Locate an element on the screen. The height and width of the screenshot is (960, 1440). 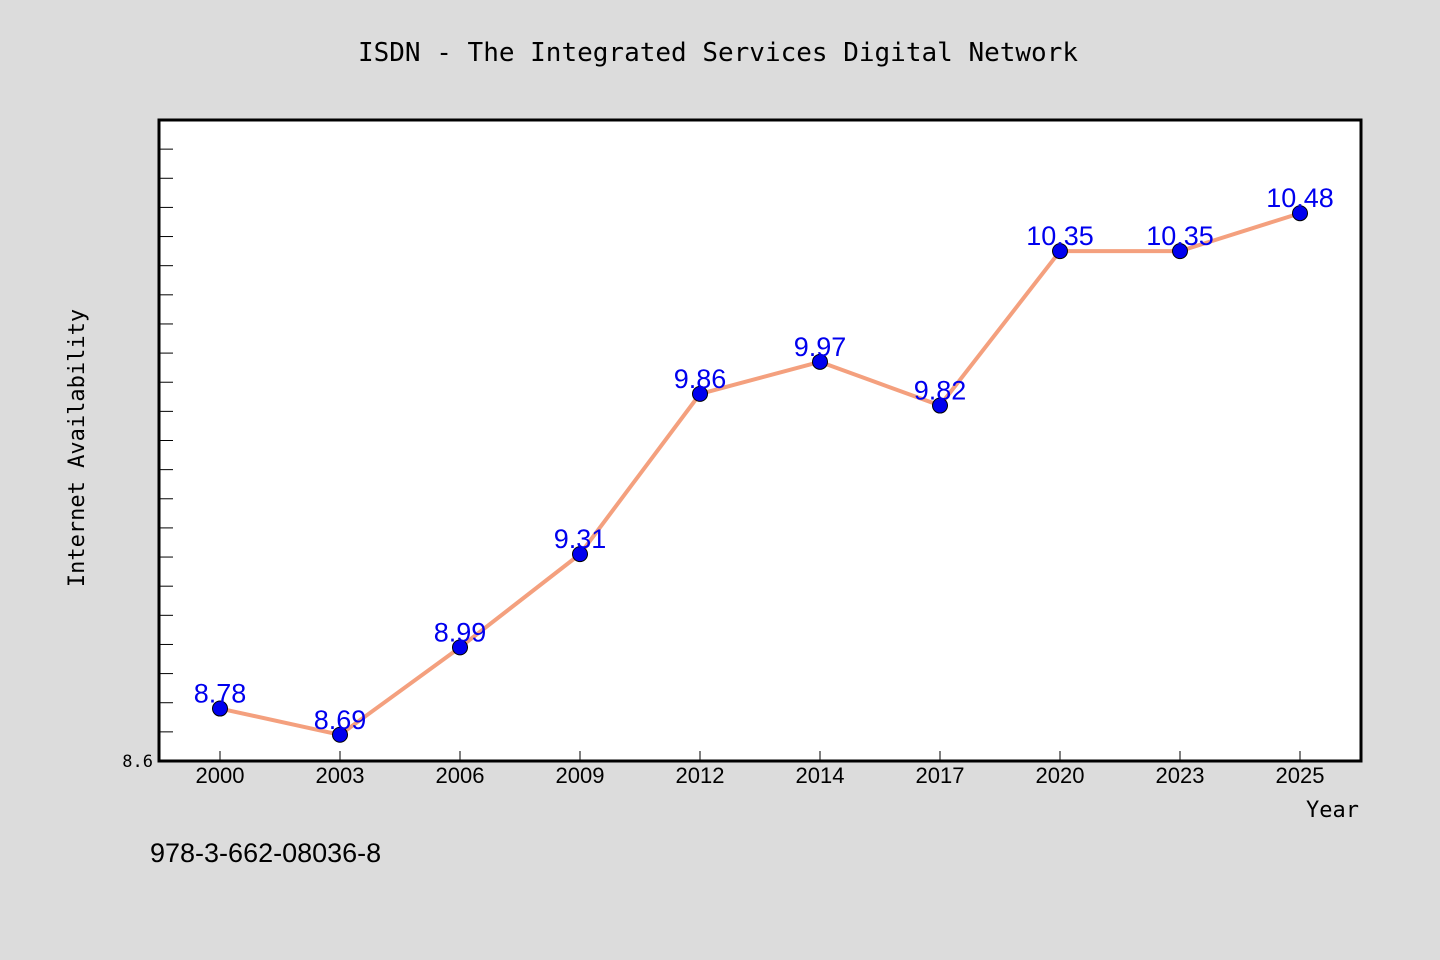
data-label: 8.69 is located at coordinates (340, 720).